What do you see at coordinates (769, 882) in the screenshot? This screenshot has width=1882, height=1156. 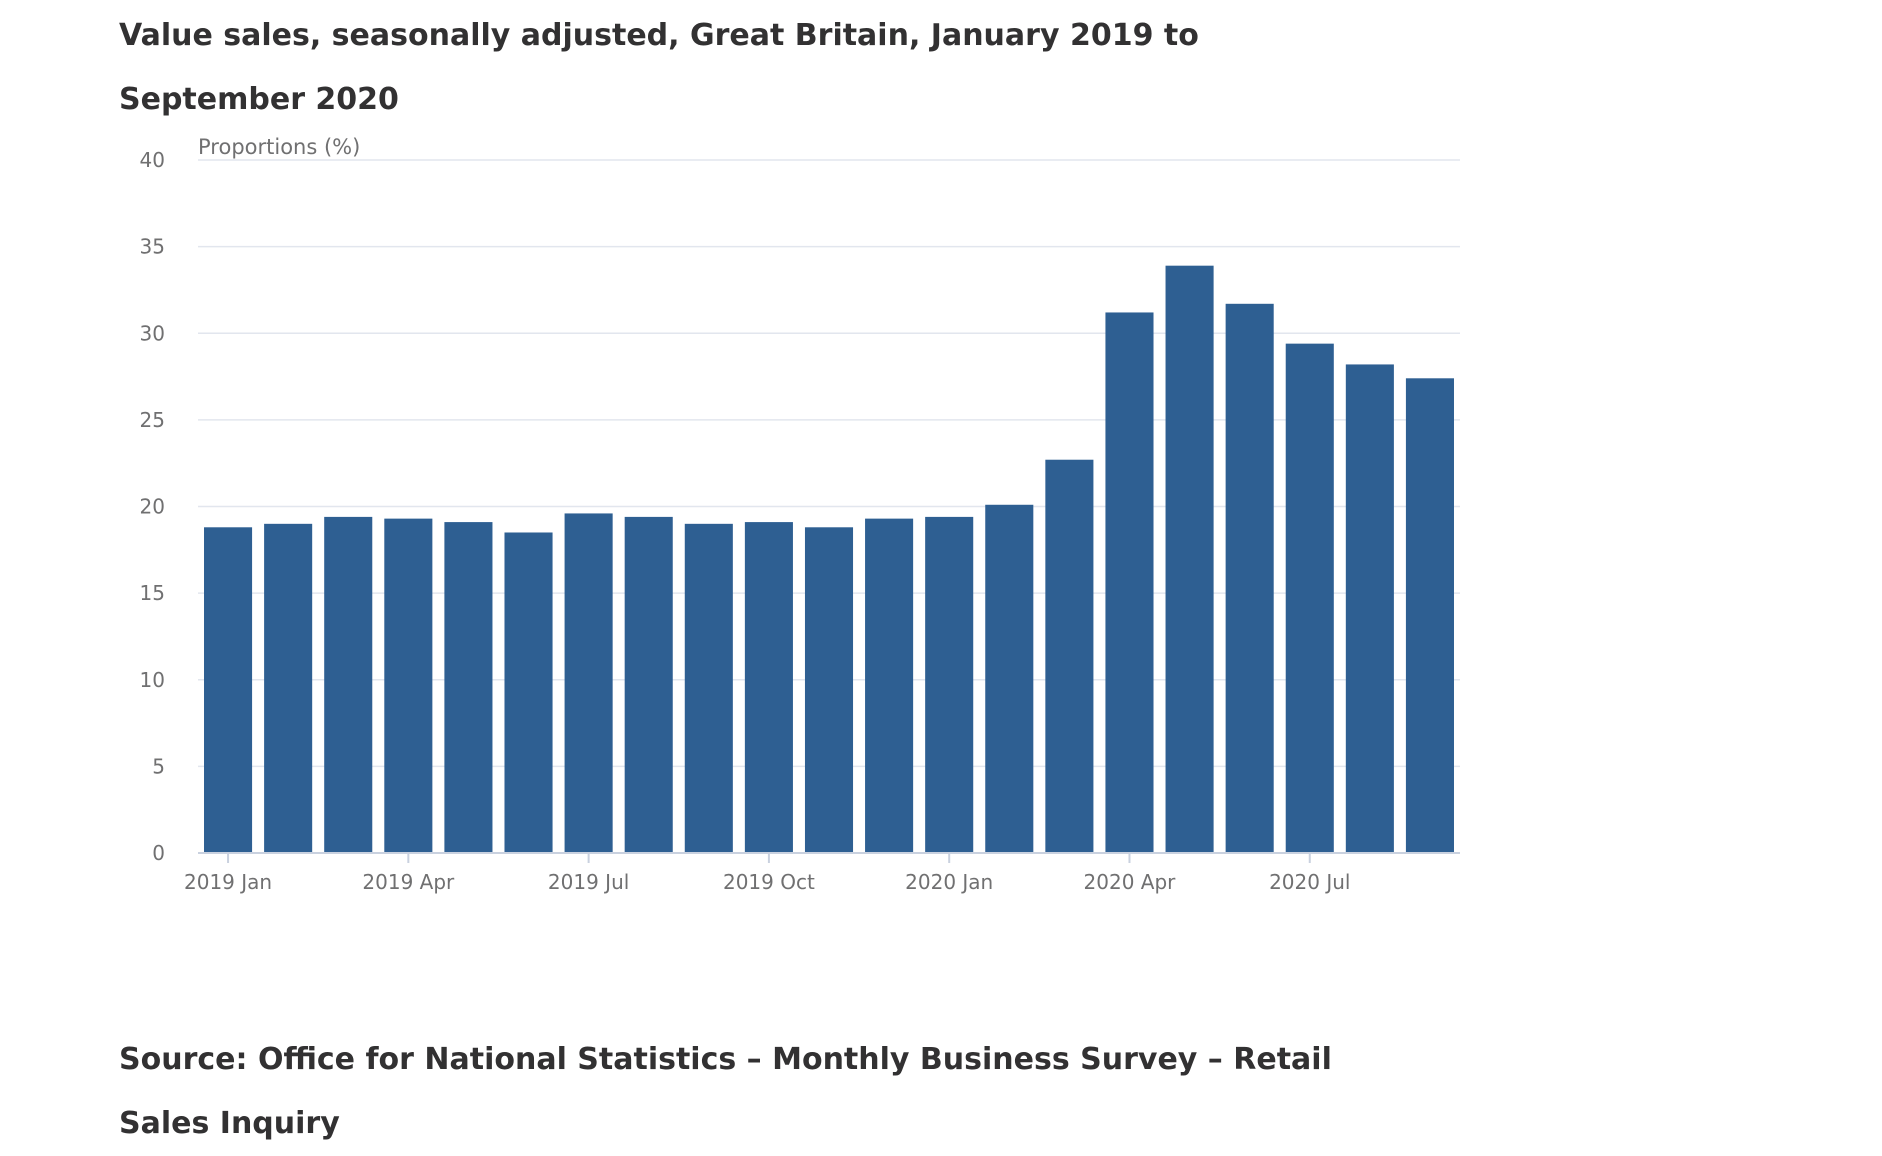 I see `x-tick-label: 2019 Oct` at bounding box center [769, 882].